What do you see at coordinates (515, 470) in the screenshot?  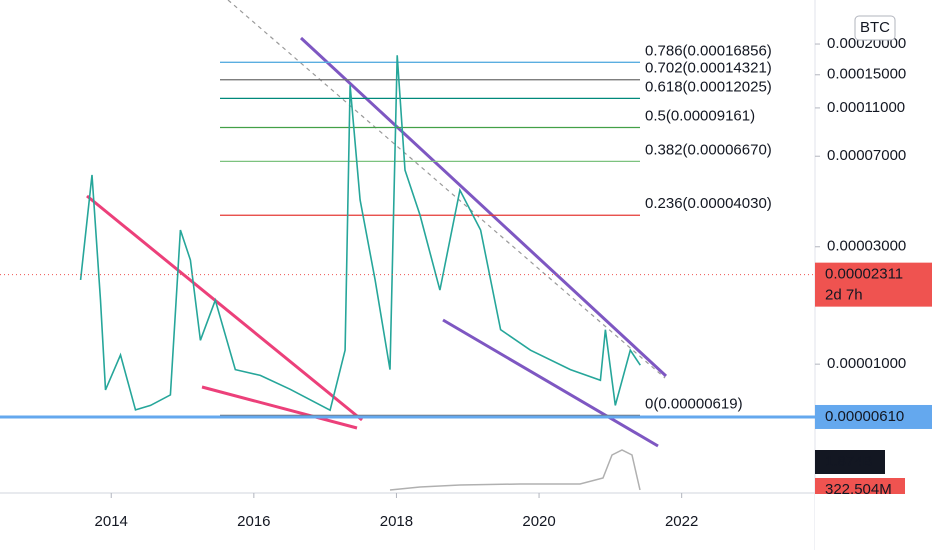 I see `volume-line` at bounding box center [515, 470].